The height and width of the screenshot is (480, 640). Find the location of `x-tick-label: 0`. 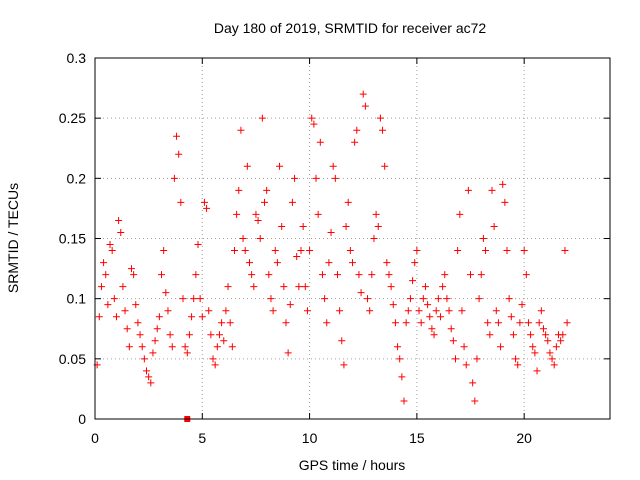

x-tick-label: 0 is located at coordinates (95, 438).